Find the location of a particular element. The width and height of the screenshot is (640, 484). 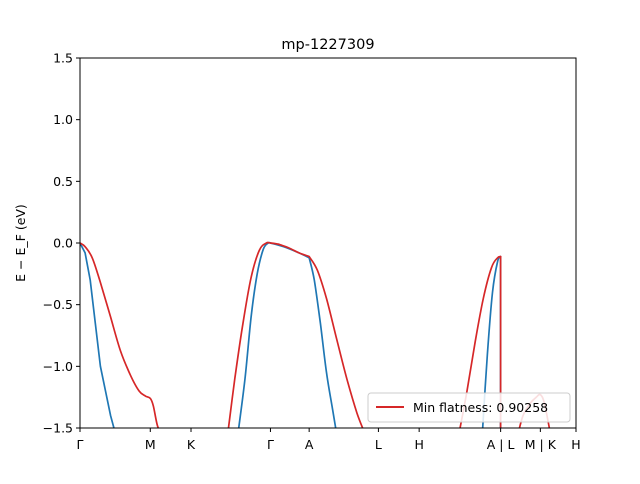

y-tick-label: 1.5 is located at coordinates (63, 58).